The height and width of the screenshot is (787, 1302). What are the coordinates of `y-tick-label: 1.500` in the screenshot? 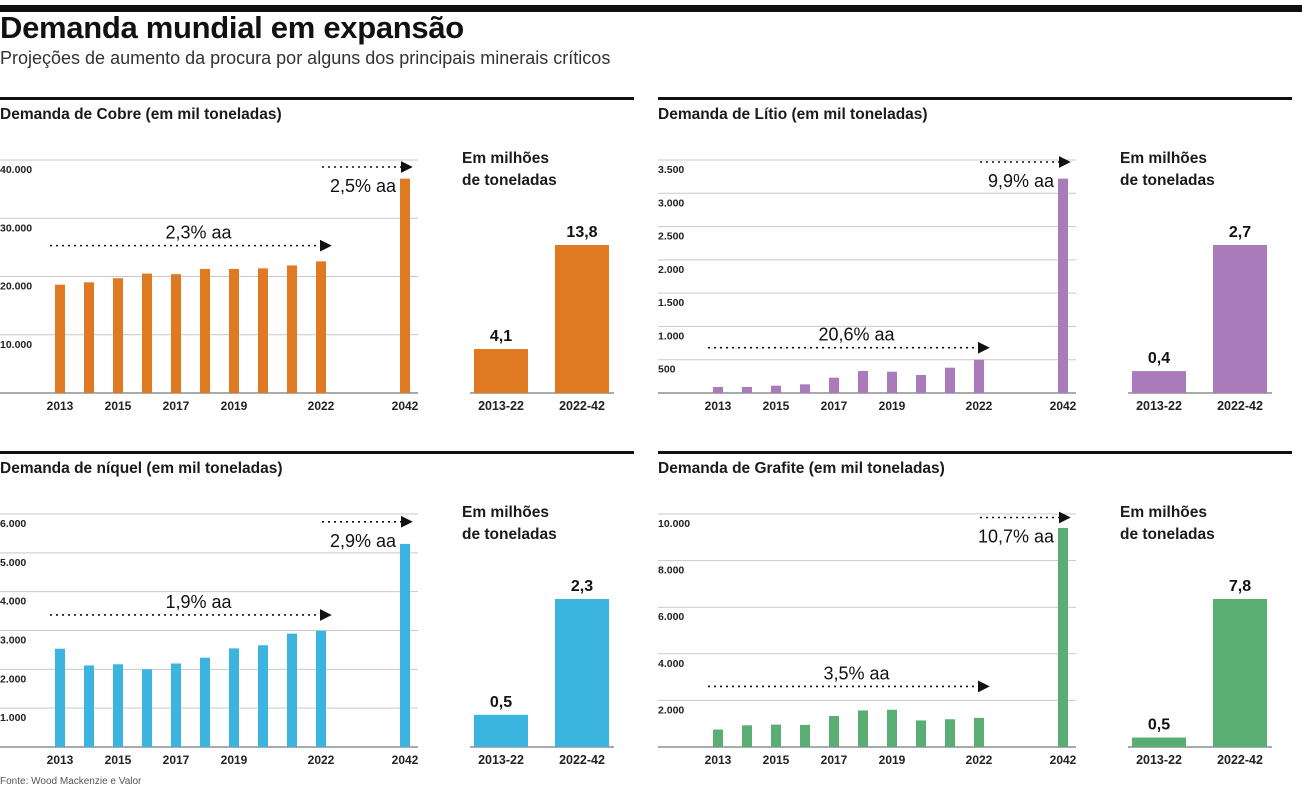 It's located at (671, 303).